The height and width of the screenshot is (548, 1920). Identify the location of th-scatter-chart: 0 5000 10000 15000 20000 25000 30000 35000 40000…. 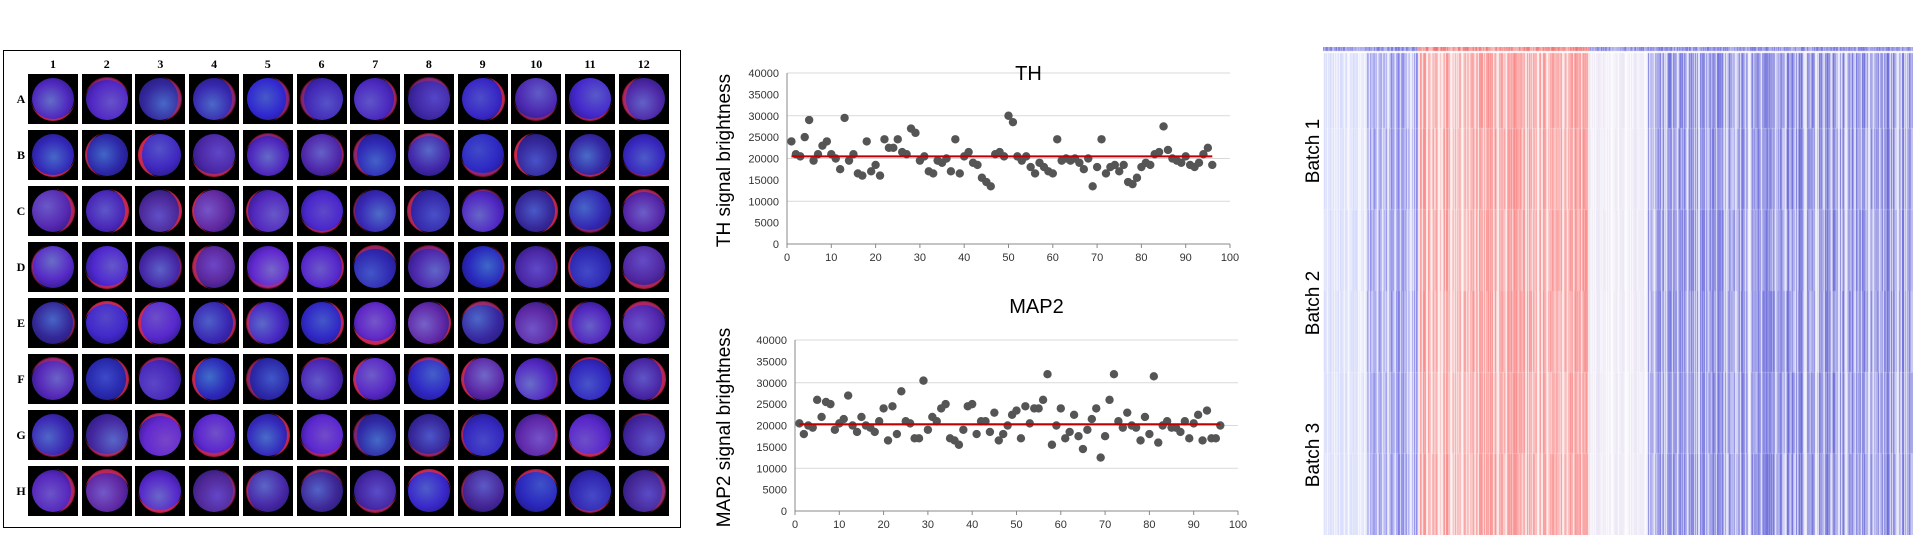
(976, 163).